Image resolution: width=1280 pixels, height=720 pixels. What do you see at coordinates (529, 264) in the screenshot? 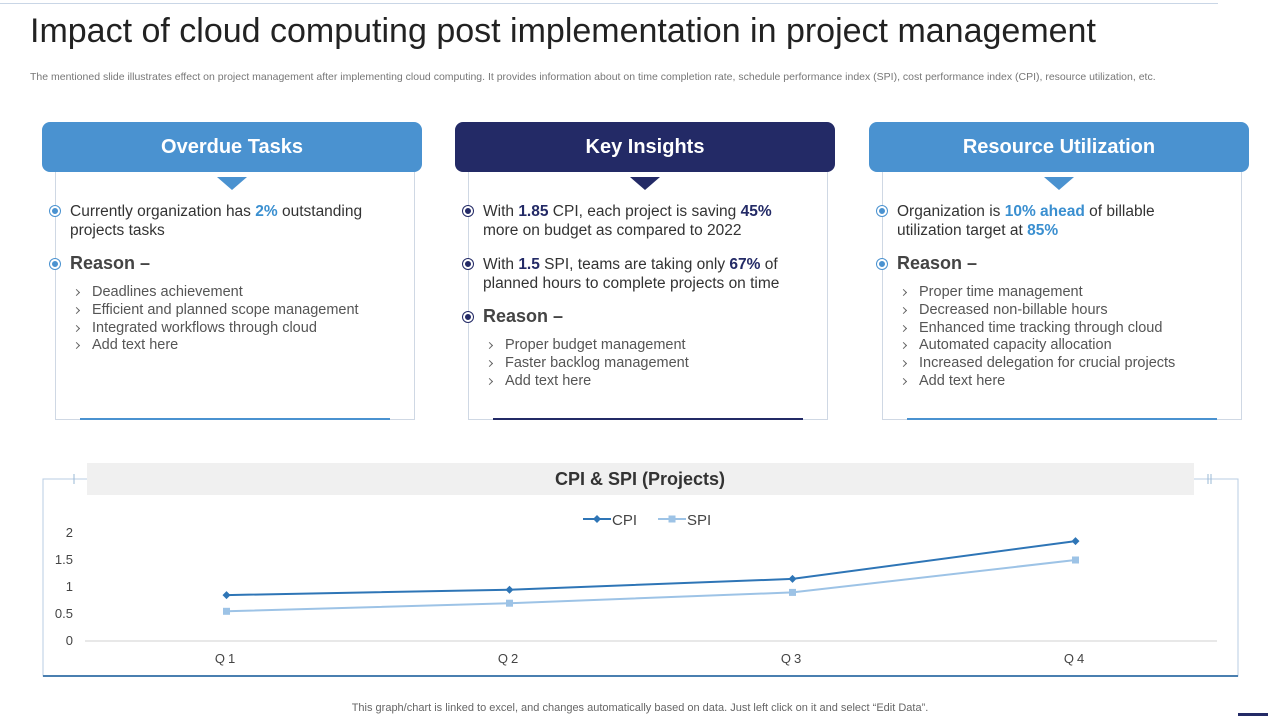
I see `highlight: 1.5` at bounding box center [529, 264].